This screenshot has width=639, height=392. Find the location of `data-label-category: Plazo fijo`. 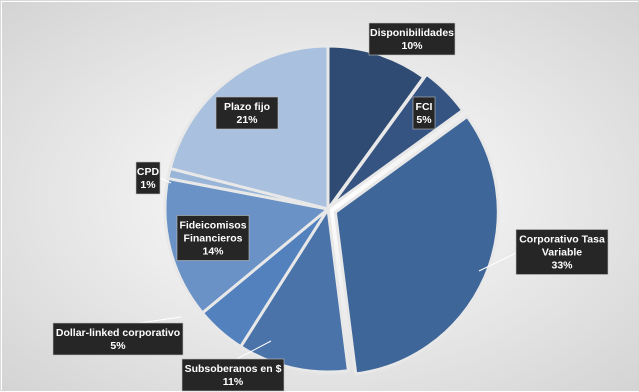

data-label-category: Plazo fijo is located at coordinates (247, 107).